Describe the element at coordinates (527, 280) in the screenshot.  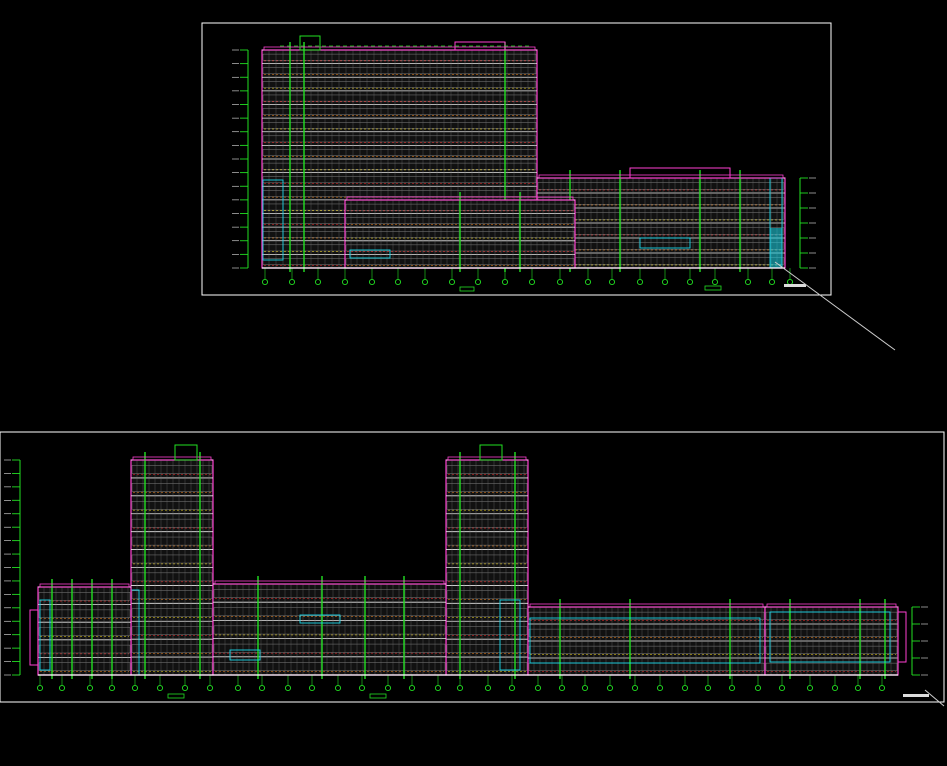
I see `upper-grid-axes` at that location.